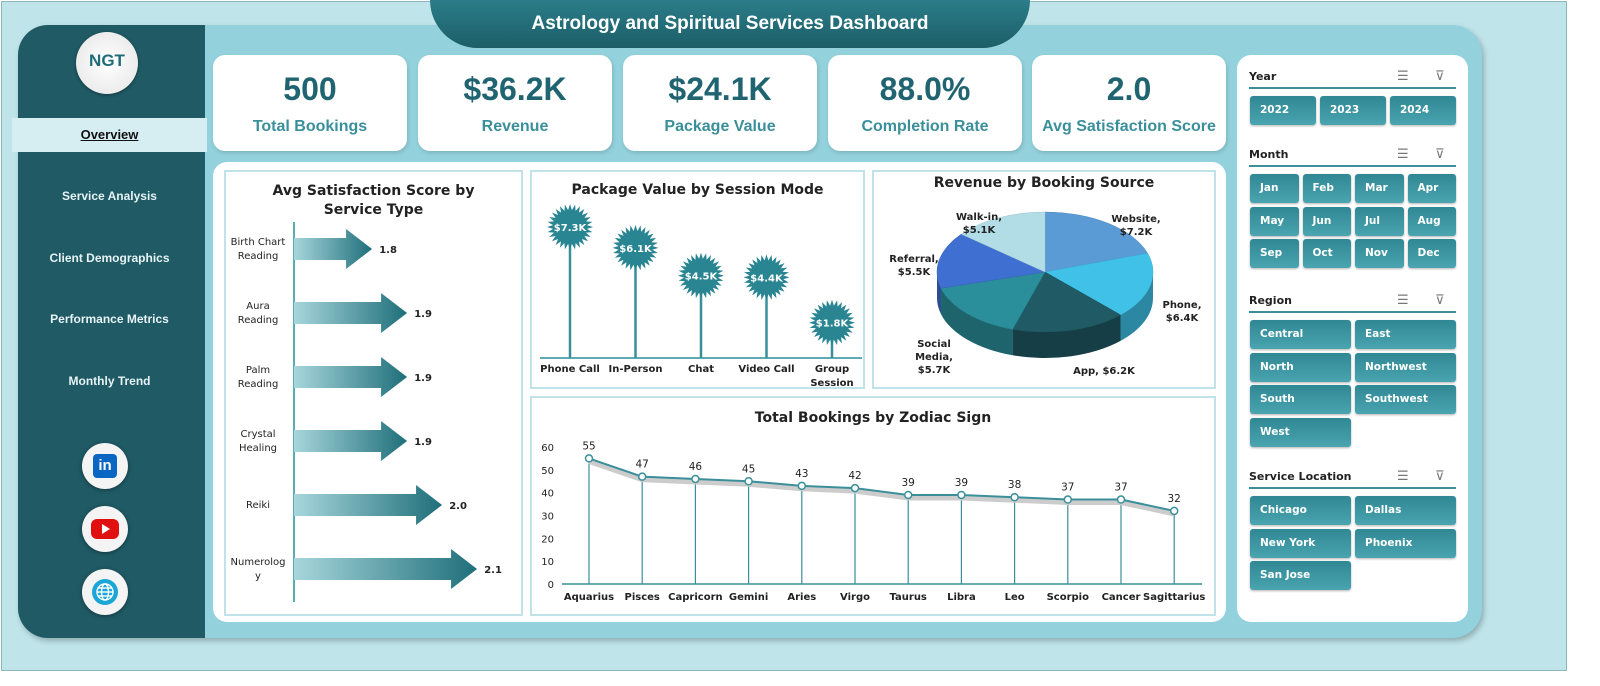  I want to click on slicer-button: New York, so click(1300, 543).